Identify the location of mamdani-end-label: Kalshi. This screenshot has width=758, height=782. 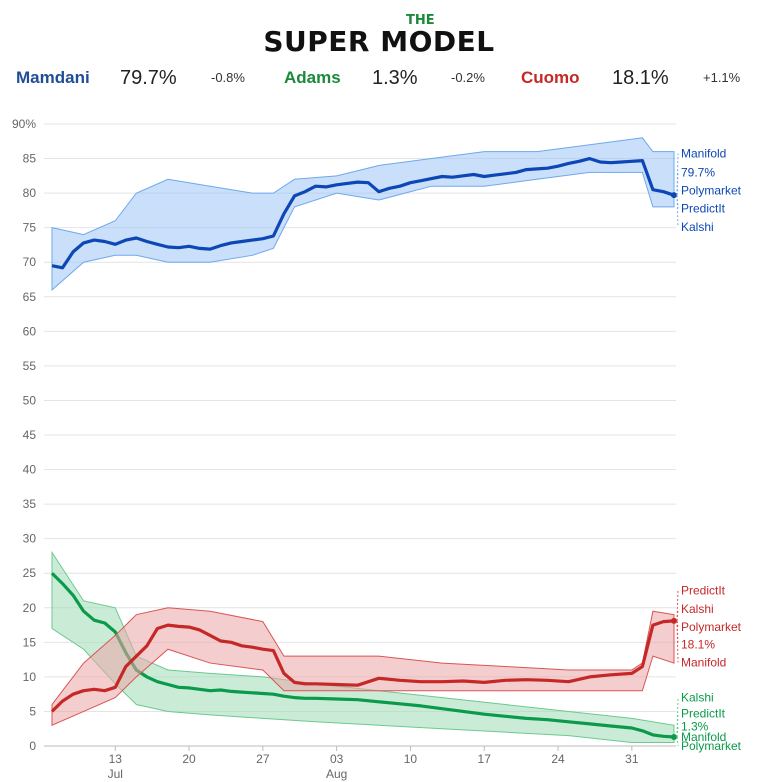
(697, 227).